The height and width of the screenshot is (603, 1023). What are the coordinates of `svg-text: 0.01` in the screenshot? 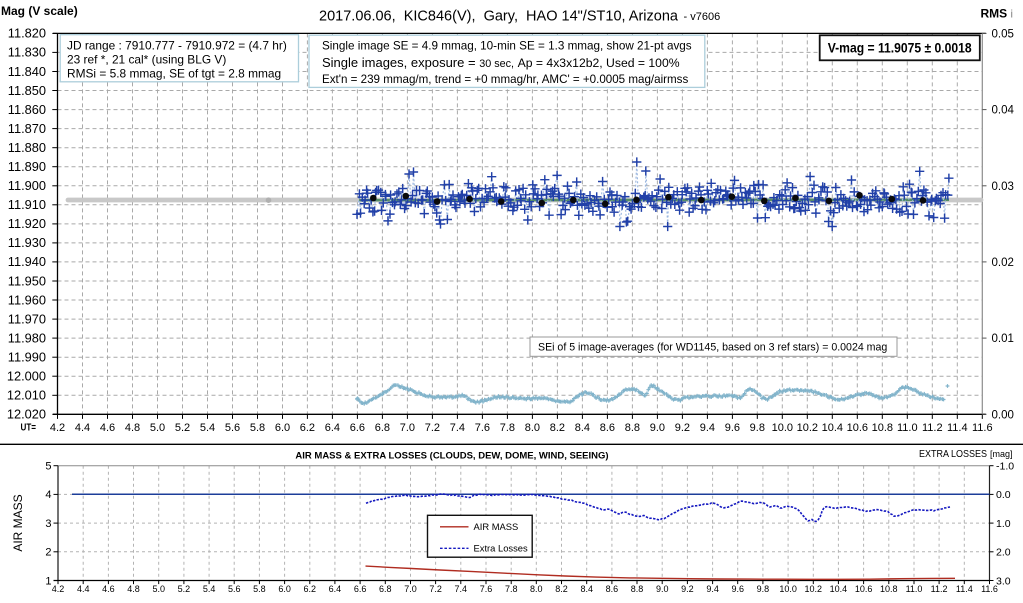 It's located at (1003, 339).